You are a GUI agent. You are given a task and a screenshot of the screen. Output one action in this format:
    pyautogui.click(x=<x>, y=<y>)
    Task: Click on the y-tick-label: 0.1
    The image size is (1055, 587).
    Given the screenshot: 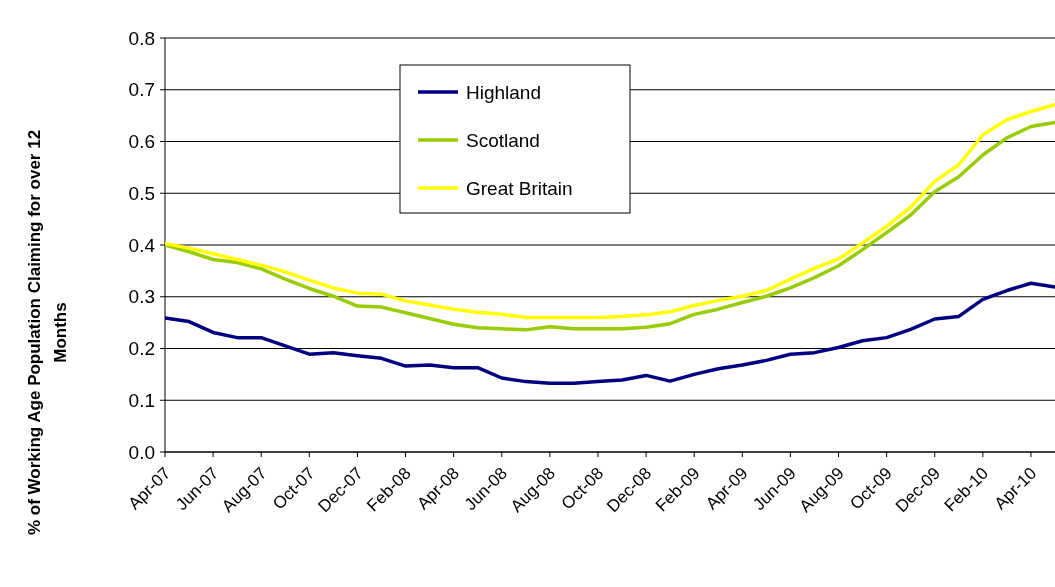 What is the action you would take?
    pyautogui.click(x=141, y=400)
    